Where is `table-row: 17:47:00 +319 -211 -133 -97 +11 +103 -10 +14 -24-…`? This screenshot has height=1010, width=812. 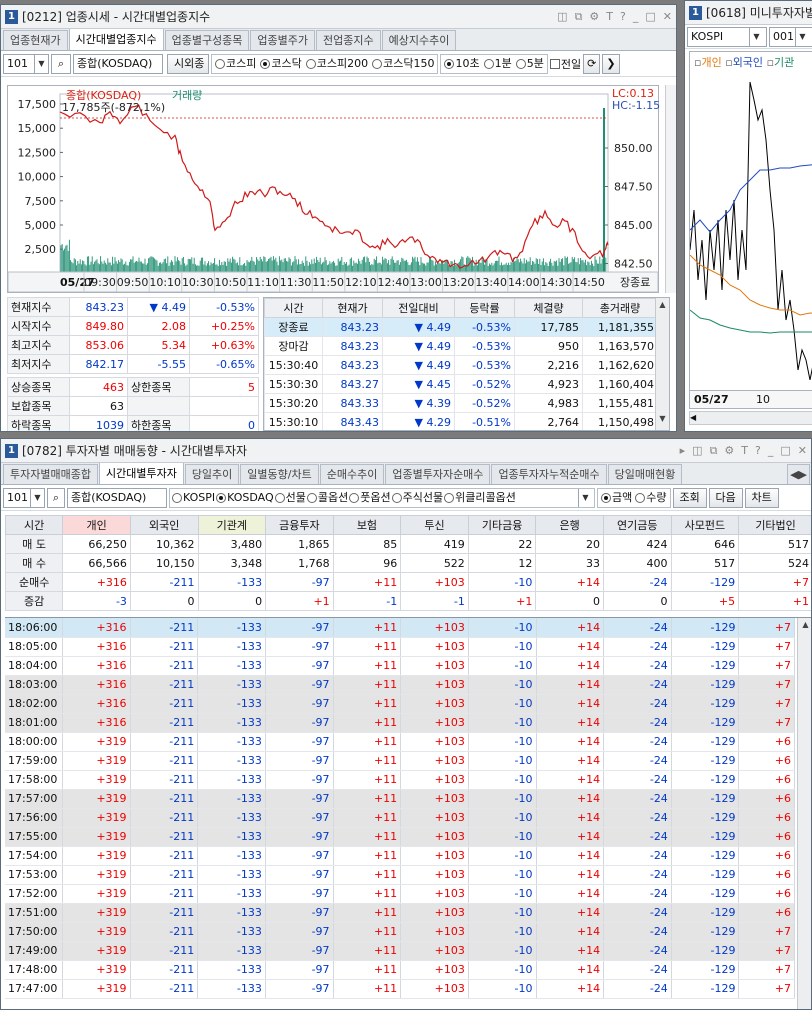 table-row: 17:47:00 +319 -211 -133 -97 +11 +103 -10 +14 -24-… is located at coordinates (400, 989).